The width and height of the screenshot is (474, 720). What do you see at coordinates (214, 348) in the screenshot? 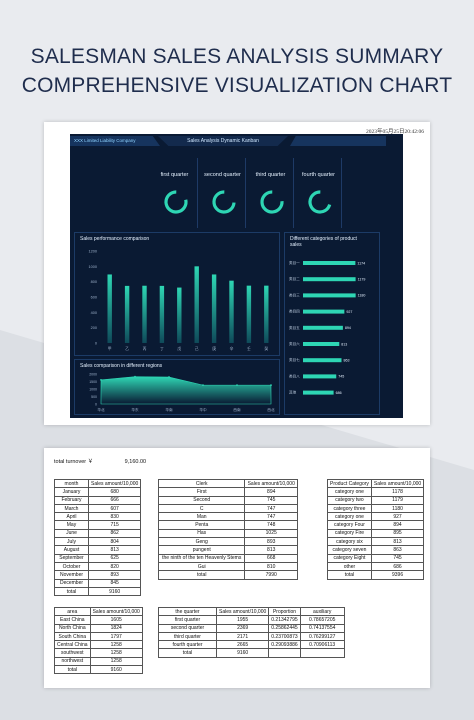
I see `x-tick-label: 庚` at bounding box center [214, 348].